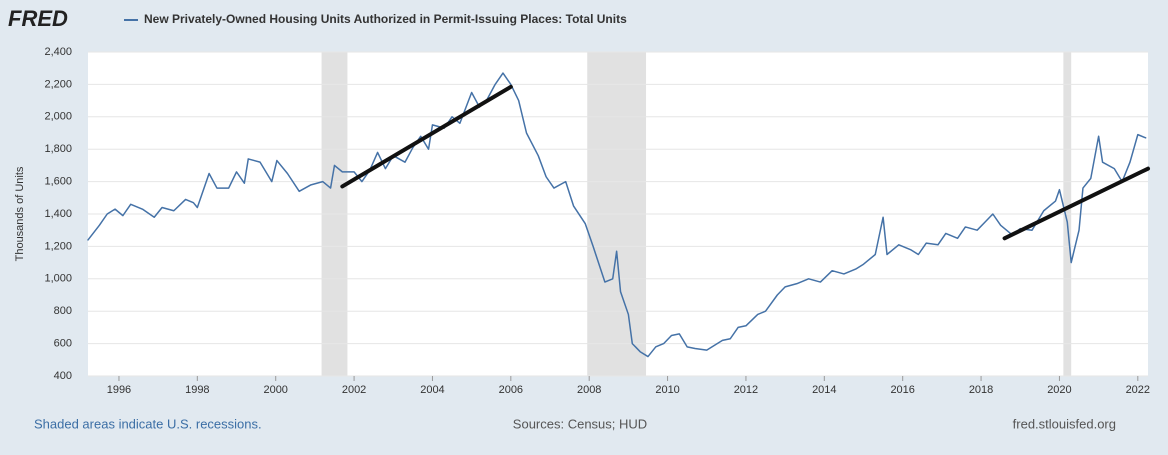 The height and width of the screenshot is (455, 1168). Describe the element at coordinates (902, 390) in the screenshot. I see `x-tick-label: 2016` at that location.